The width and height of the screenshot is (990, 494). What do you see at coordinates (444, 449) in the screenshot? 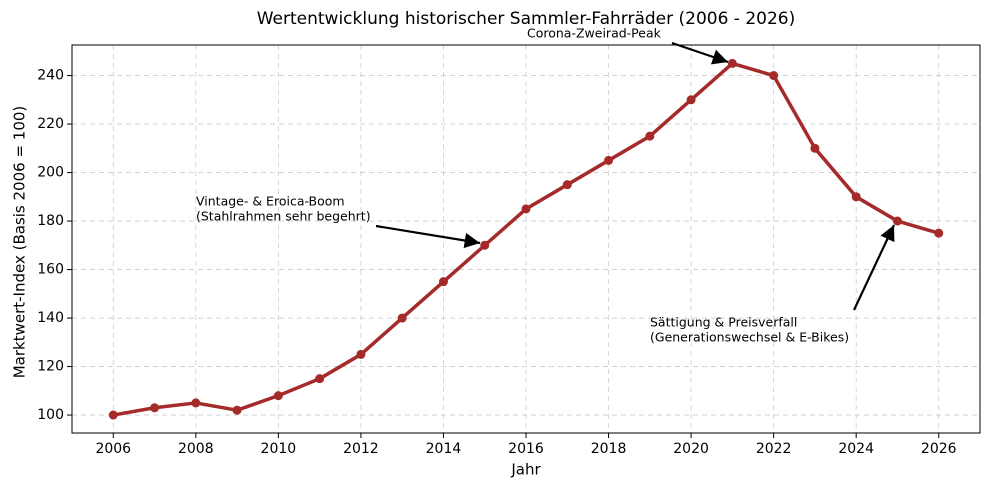
I see `x-tick-label: 2014` at bounding box center [444, 449].